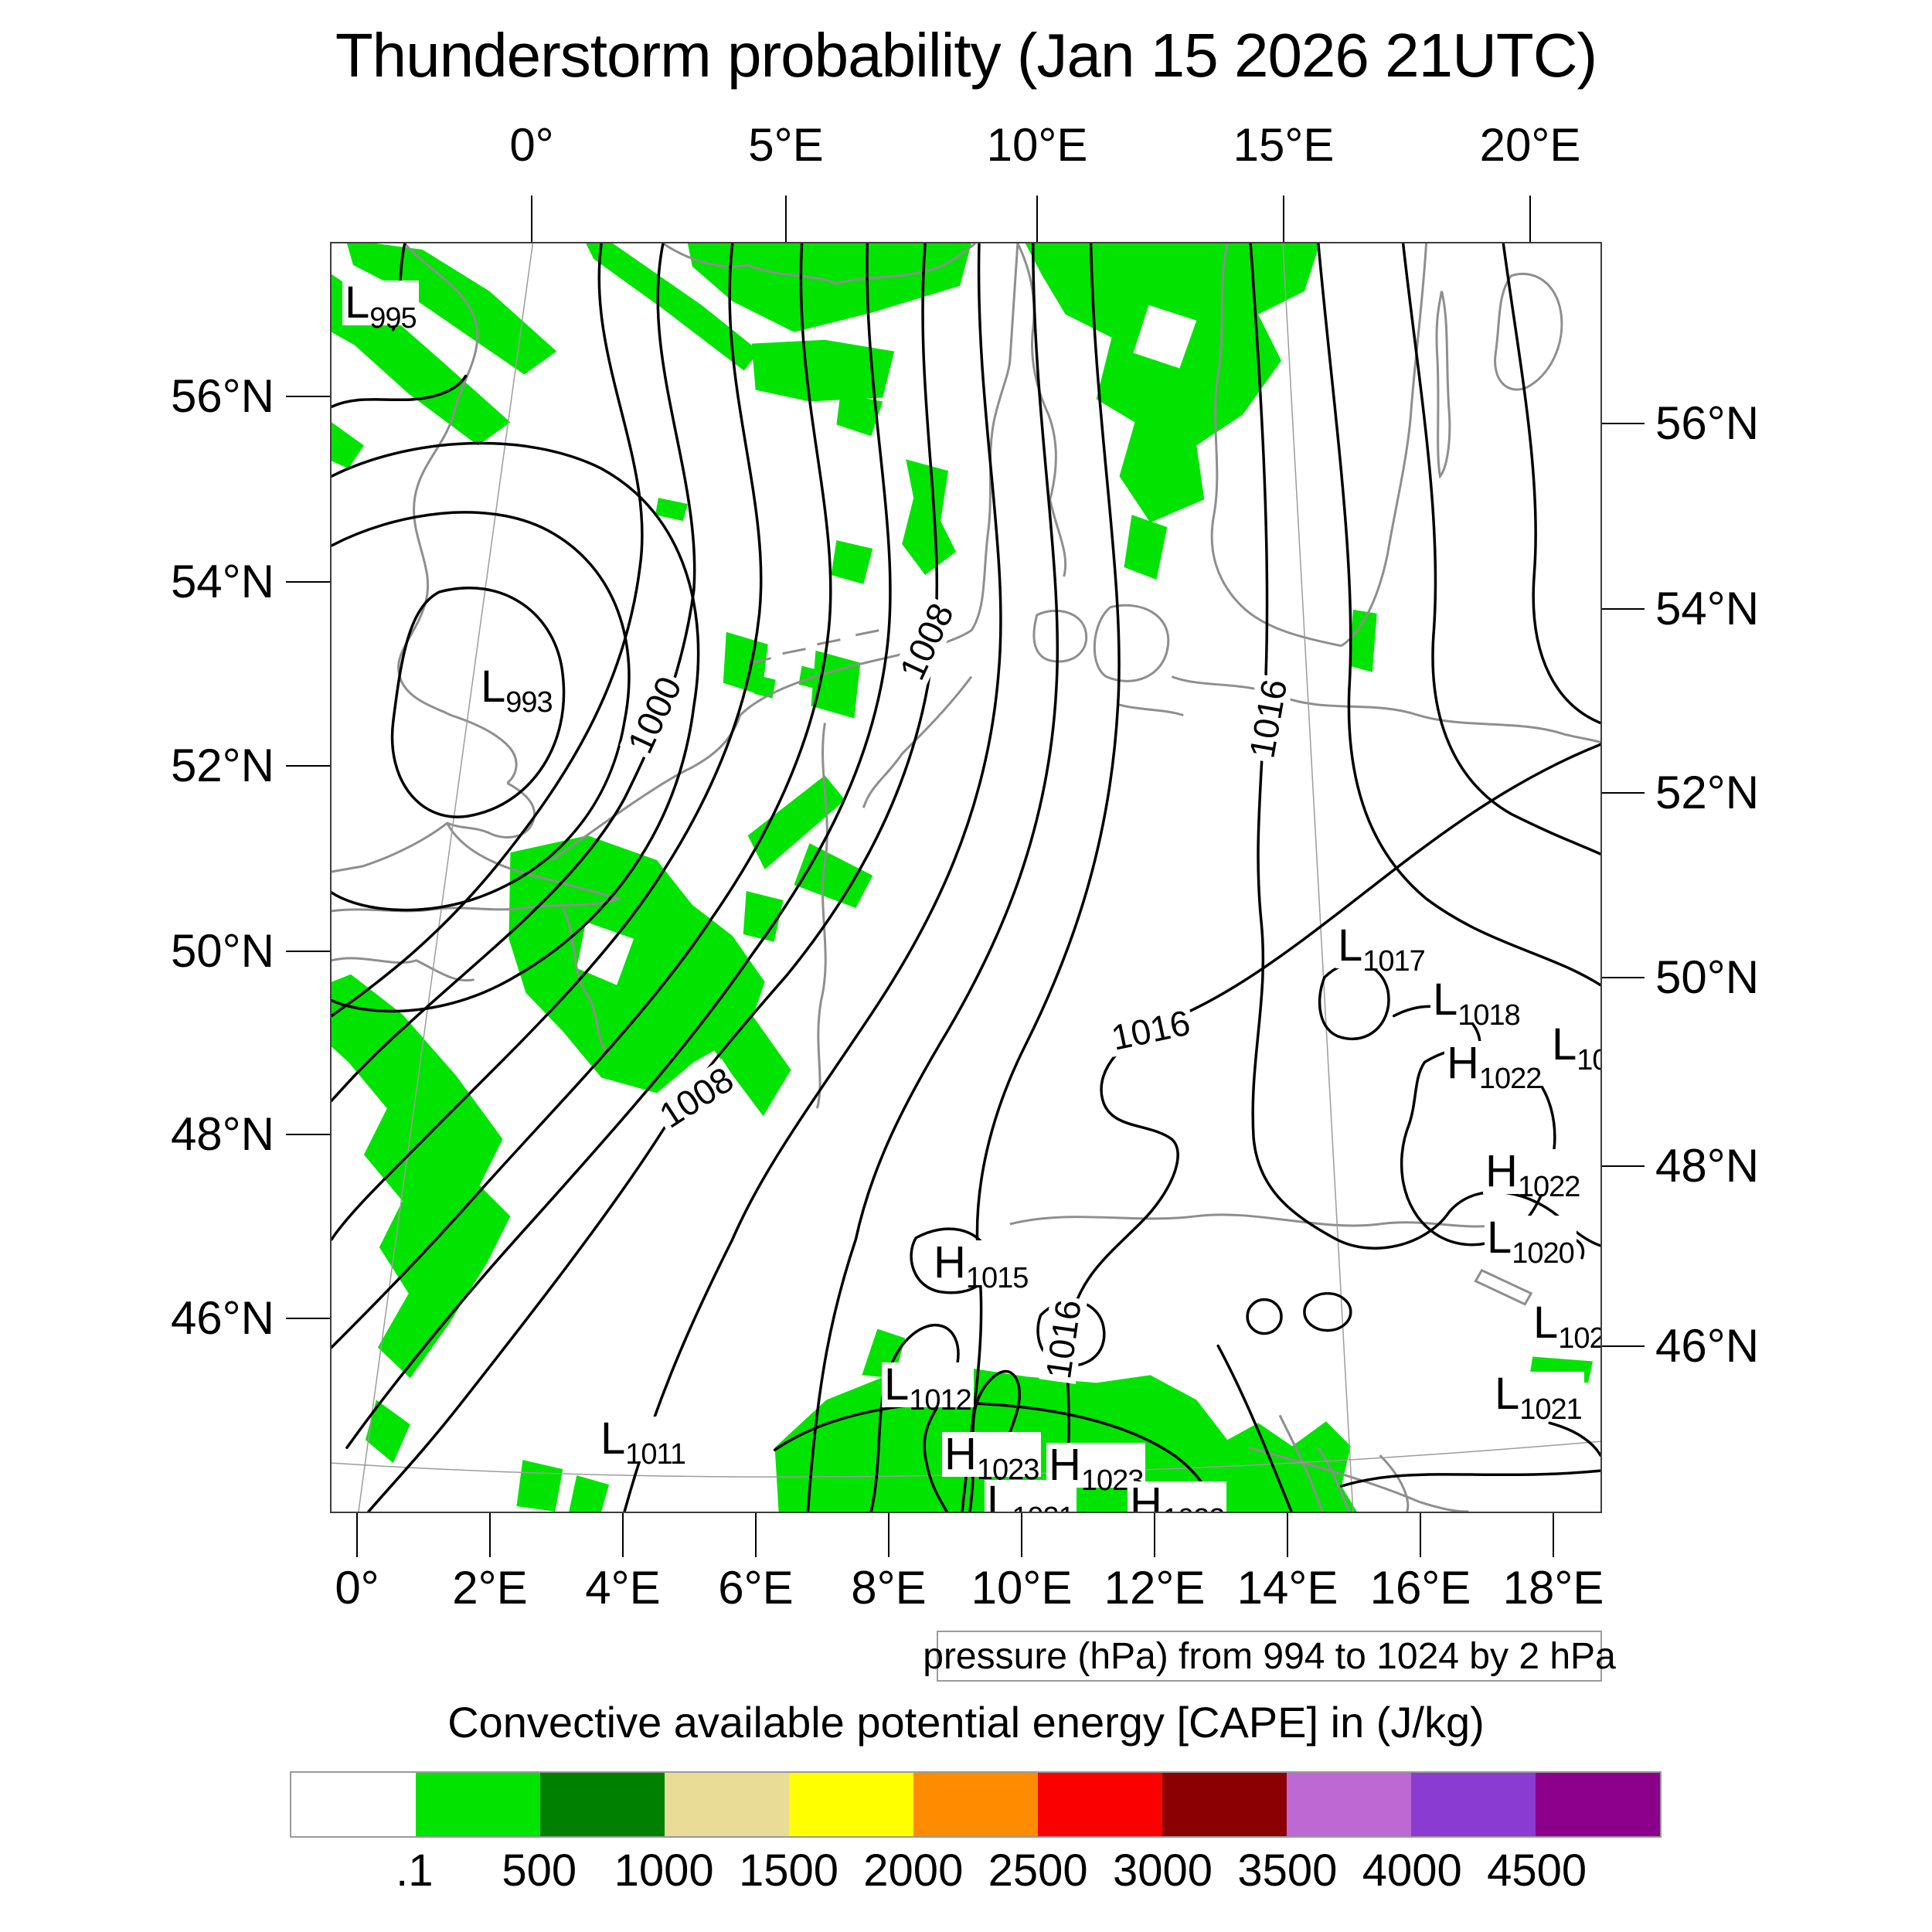  What do you see at coordinates (889, 1588) in the screenshot?
I see `bottom-axis-label: 8°E` at bounding box center [889, 1588].